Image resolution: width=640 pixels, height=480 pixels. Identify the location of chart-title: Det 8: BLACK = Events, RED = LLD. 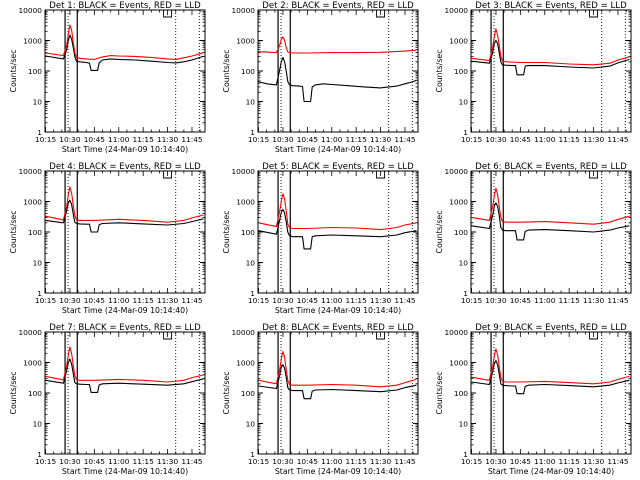
(338, 328).